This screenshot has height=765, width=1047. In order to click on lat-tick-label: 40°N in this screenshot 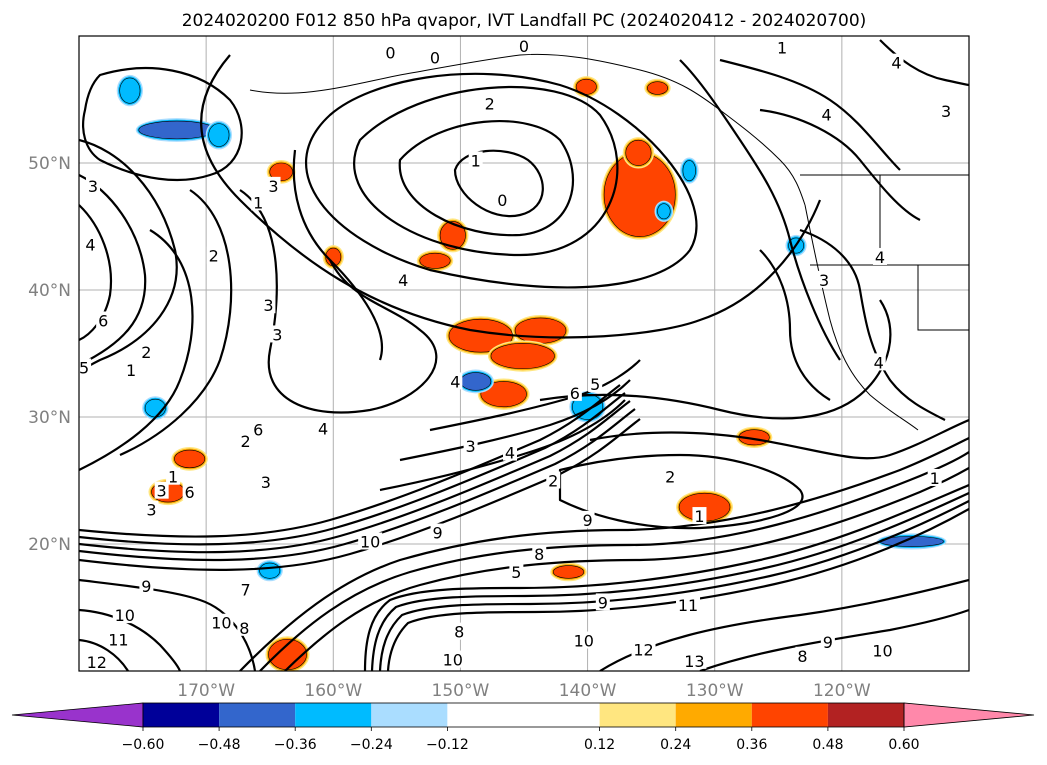, I will do `click(49, 291)`.